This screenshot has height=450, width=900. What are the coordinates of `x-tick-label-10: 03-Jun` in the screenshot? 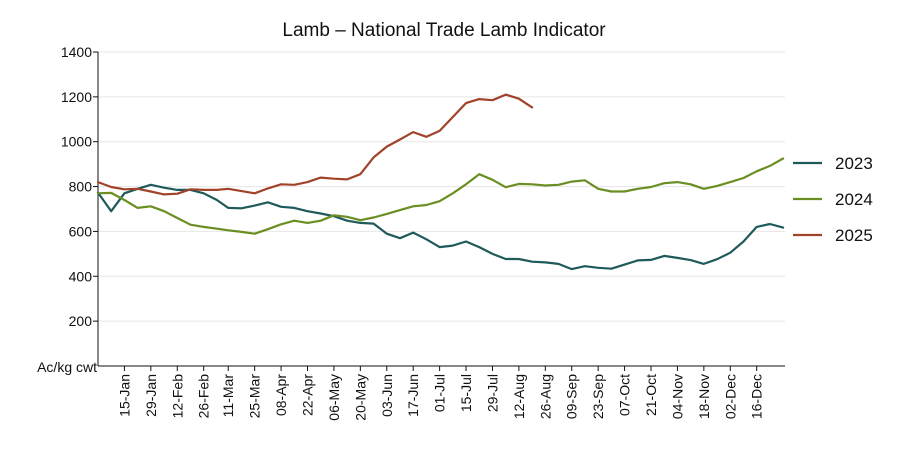 It's located at (387, 395).